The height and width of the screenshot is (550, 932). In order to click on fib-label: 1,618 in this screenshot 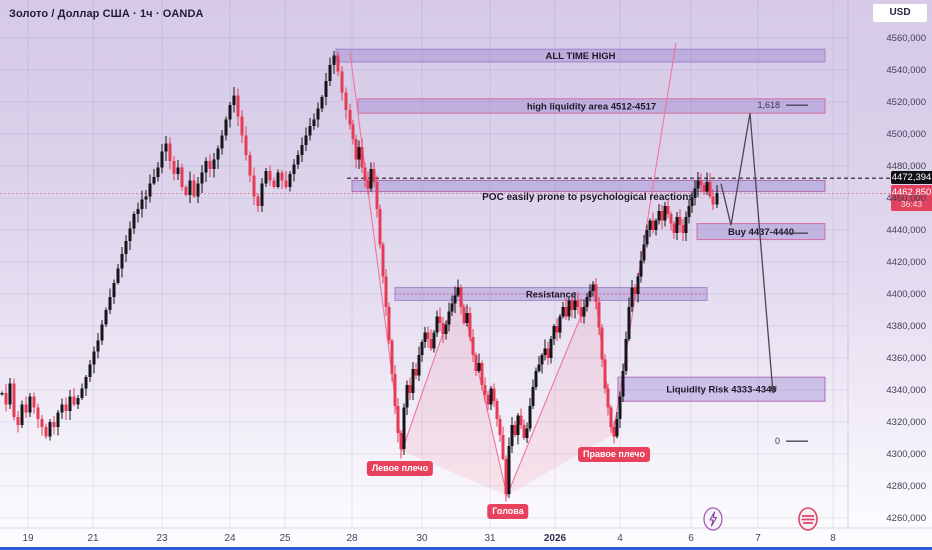, I will do `click(768, 105)`.